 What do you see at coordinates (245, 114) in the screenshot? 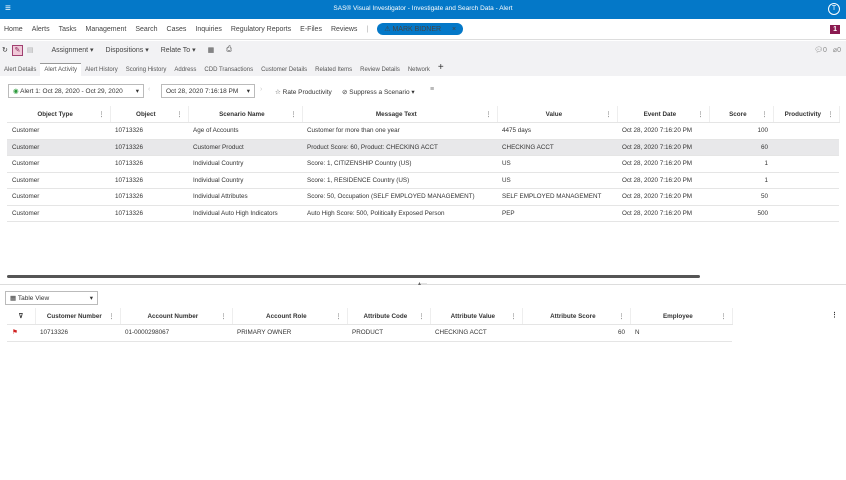
I see `column-header: Scenario Name ⋮` at bounding box center [245, 114].